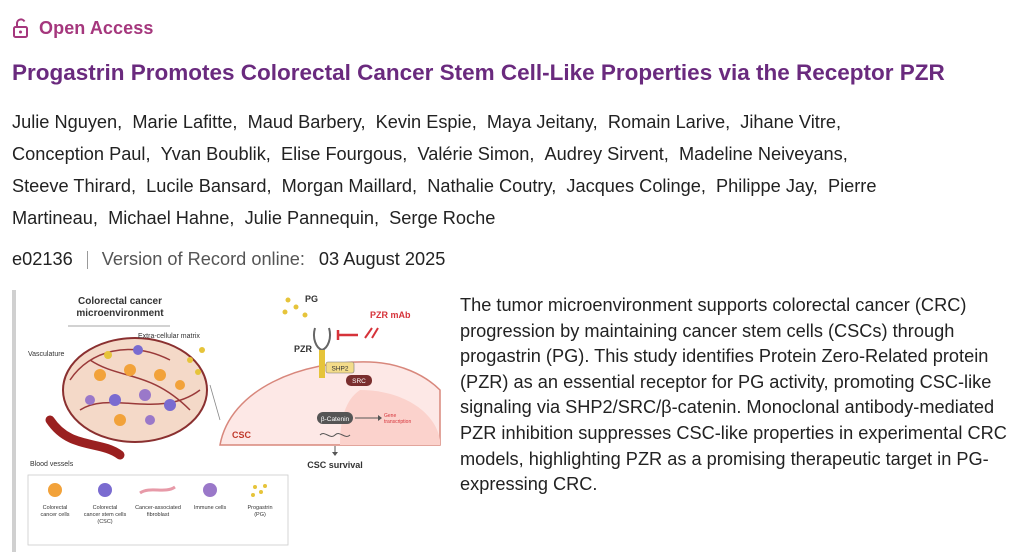 Image resolution: width=1030 pixels, height=557 pixels. I want to click on legend-item-fibroblast: Cancer-associated fibroblast, so click(158, 501).